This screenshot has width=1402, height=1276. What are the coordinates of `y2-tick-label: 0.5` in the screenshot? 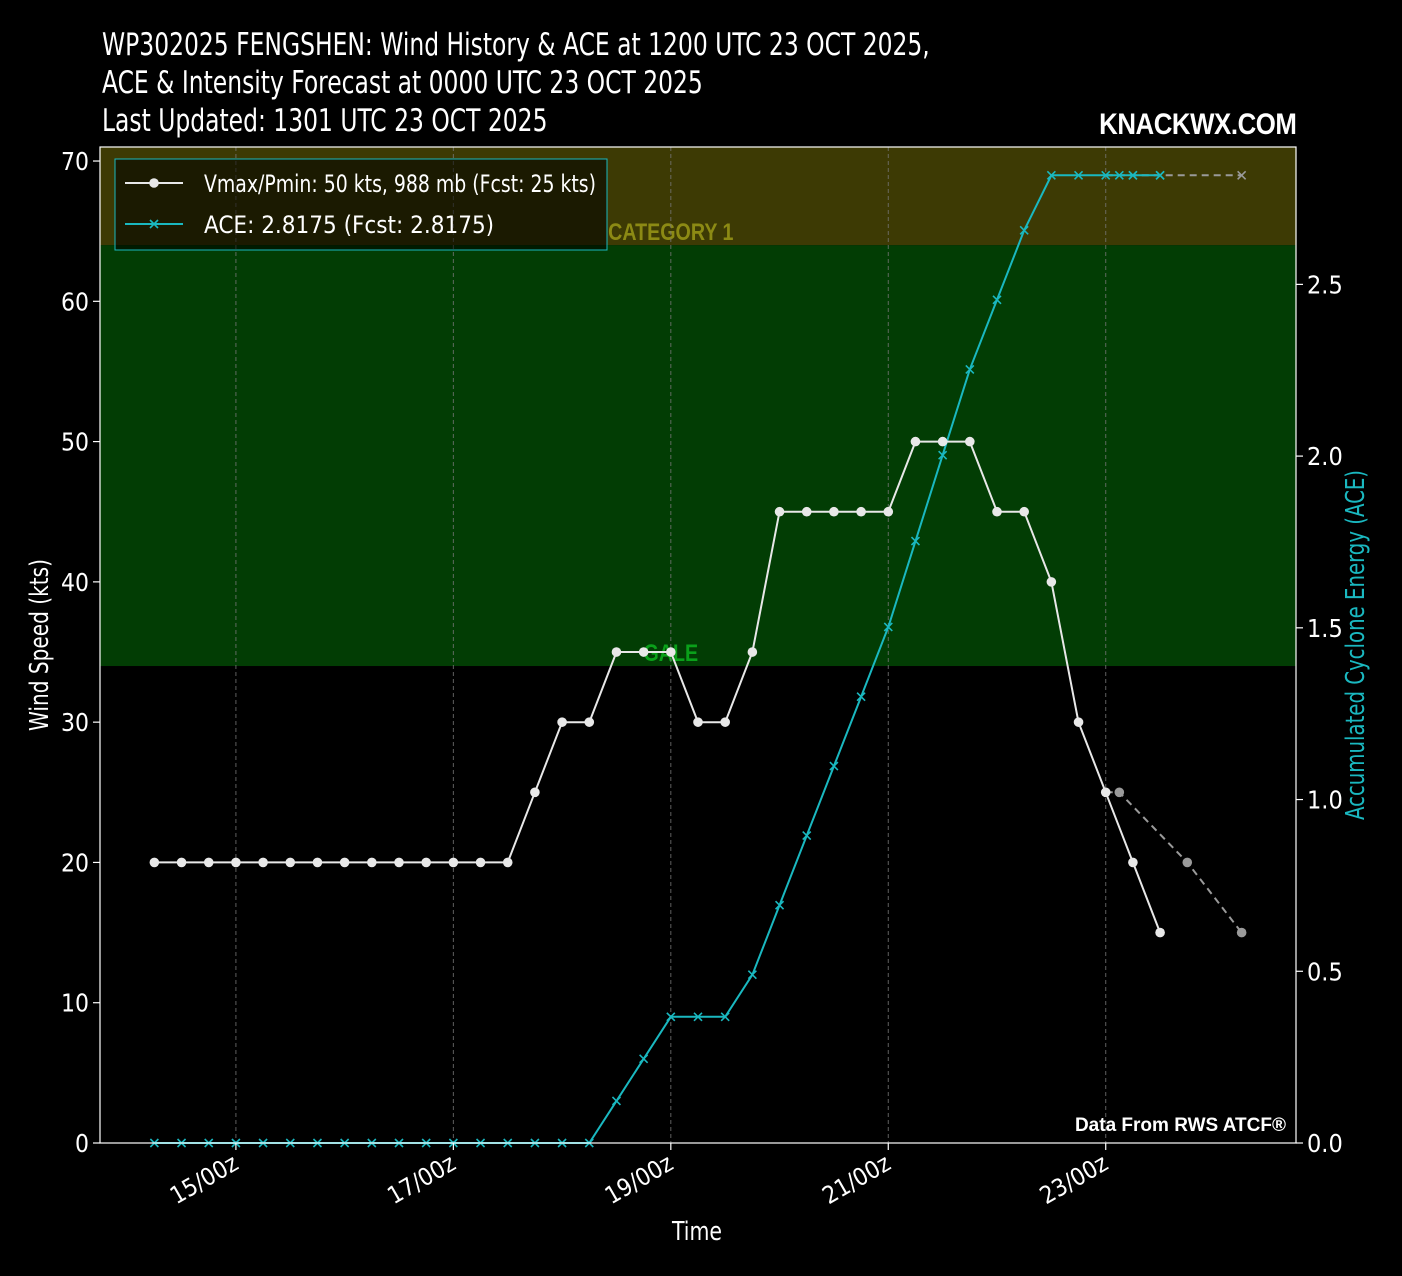 It's located at (1325, 971).